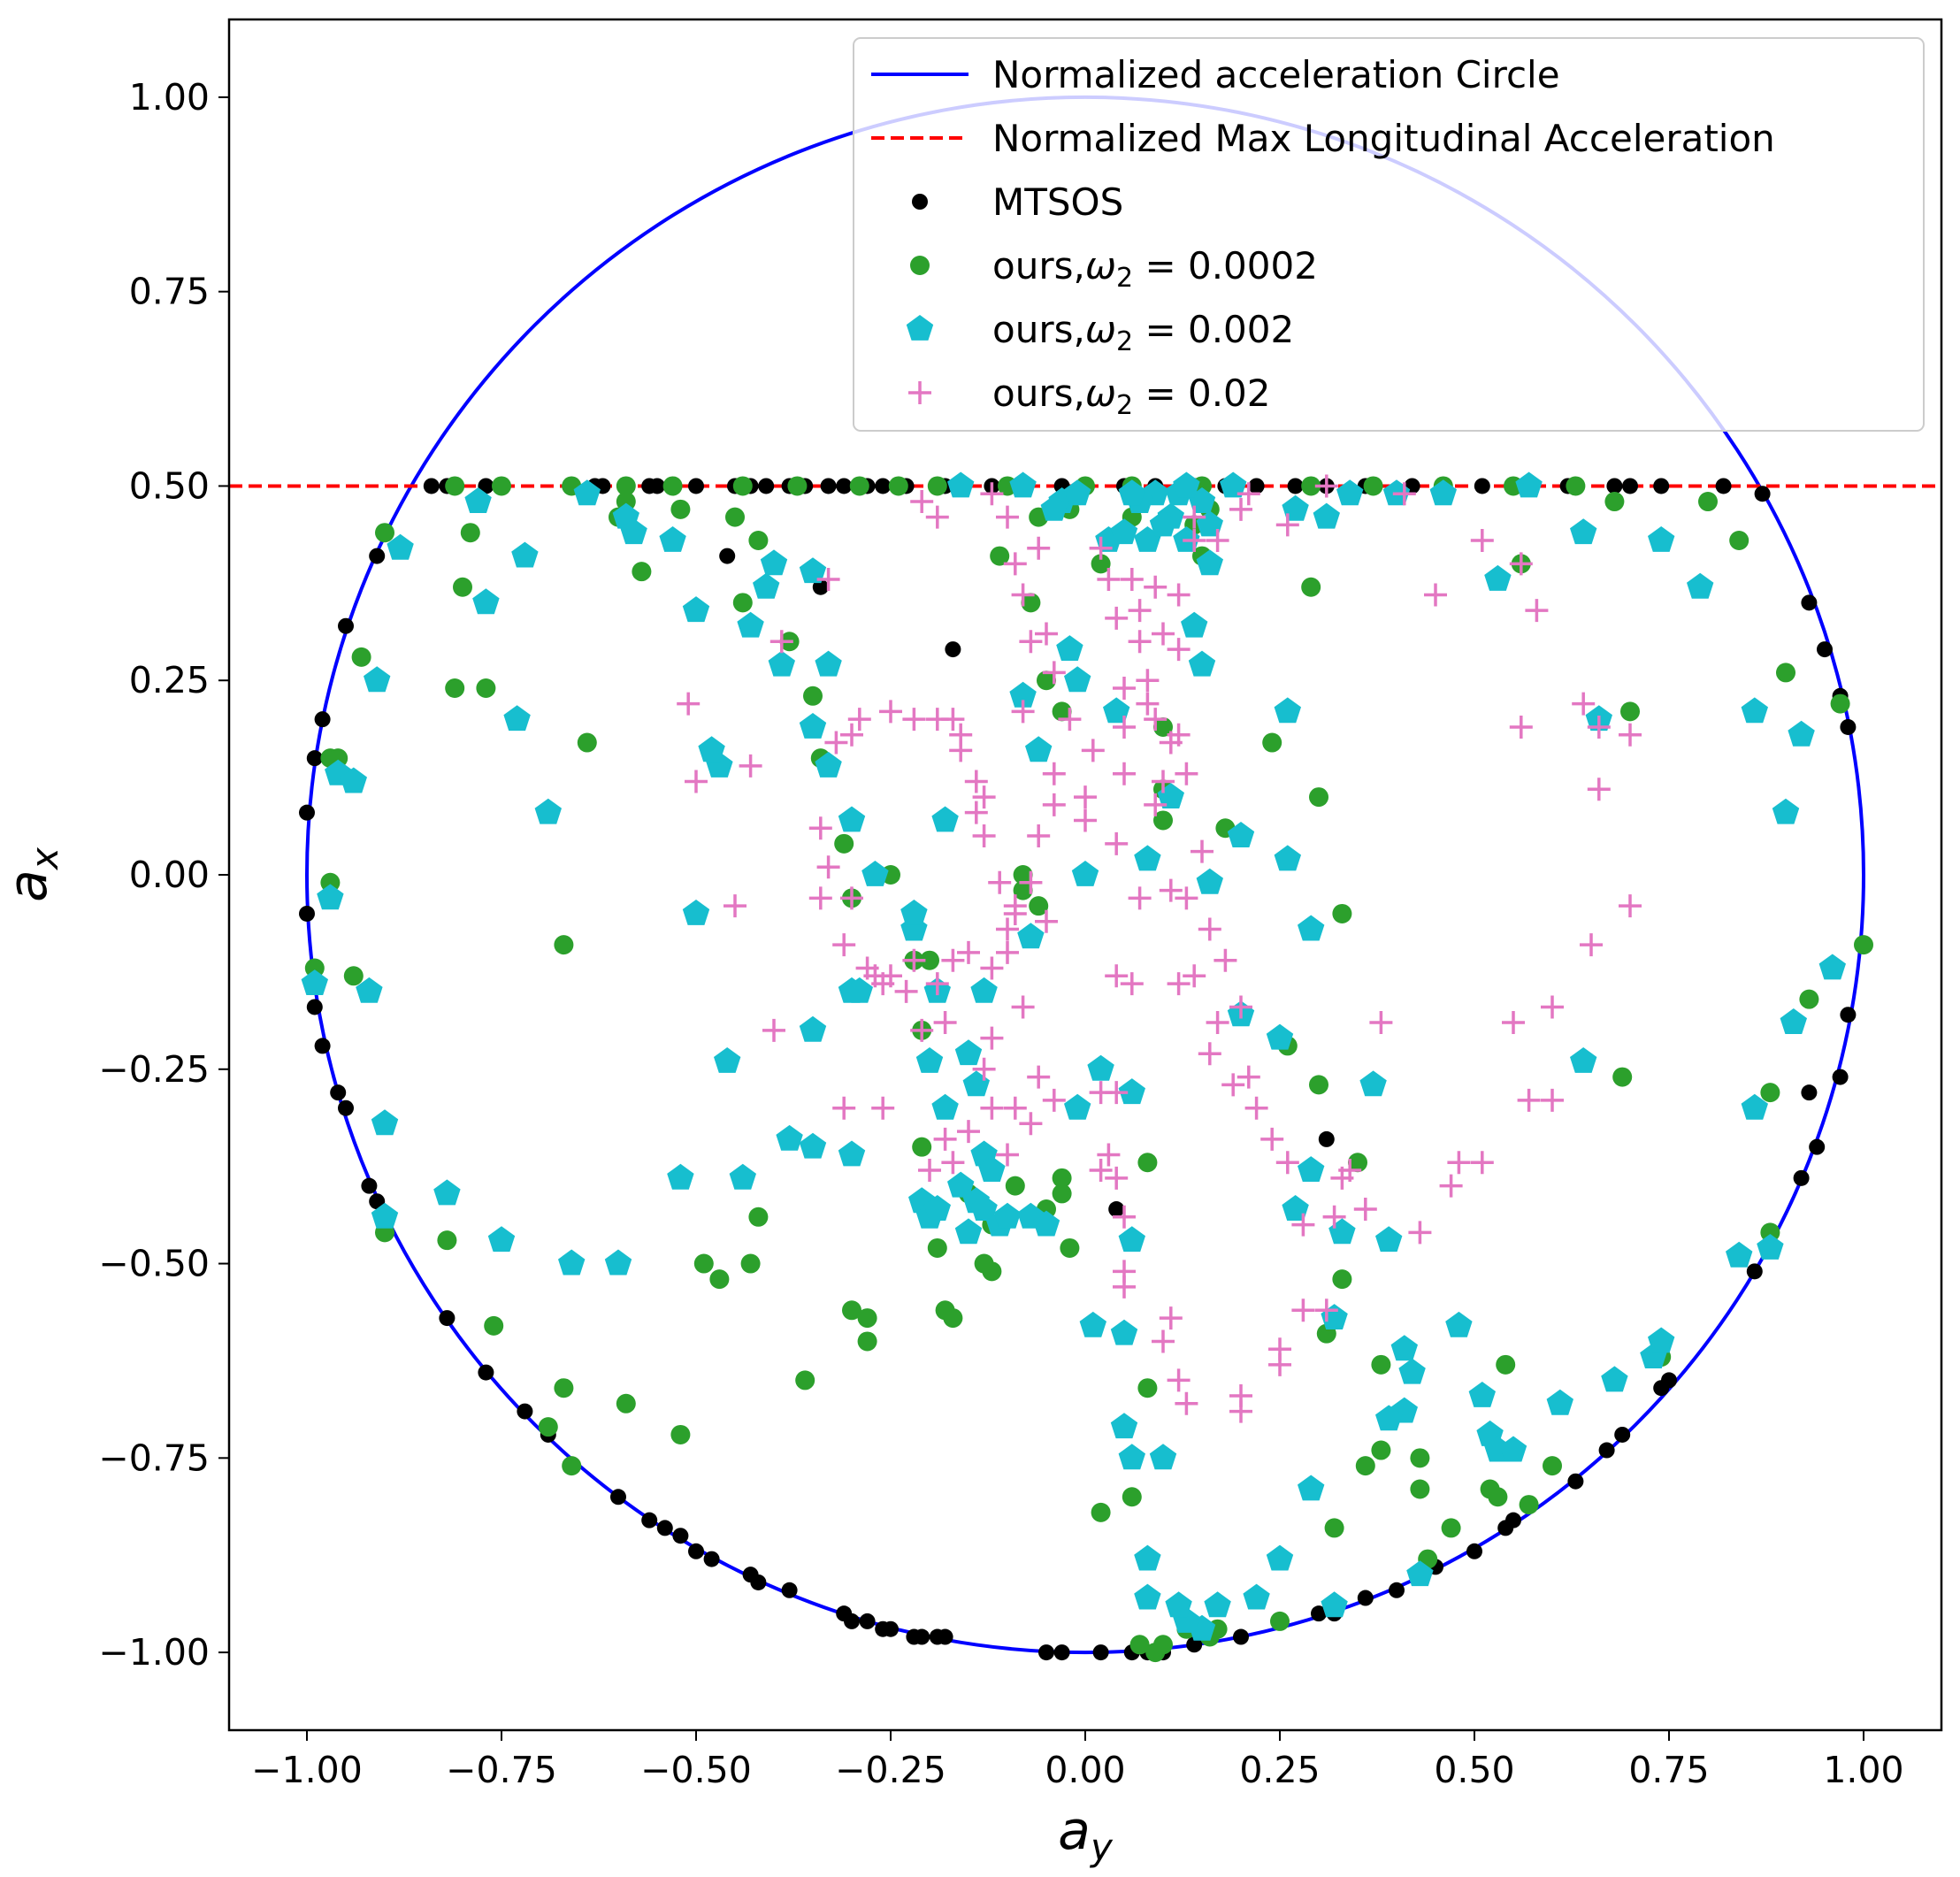 This screenshot has width=1960, height=1877. What do you see at coordinates (1474, 1770) in the screenshot?
I see `x-tick-label: 0.50` at bounding box center [1474, 1770].